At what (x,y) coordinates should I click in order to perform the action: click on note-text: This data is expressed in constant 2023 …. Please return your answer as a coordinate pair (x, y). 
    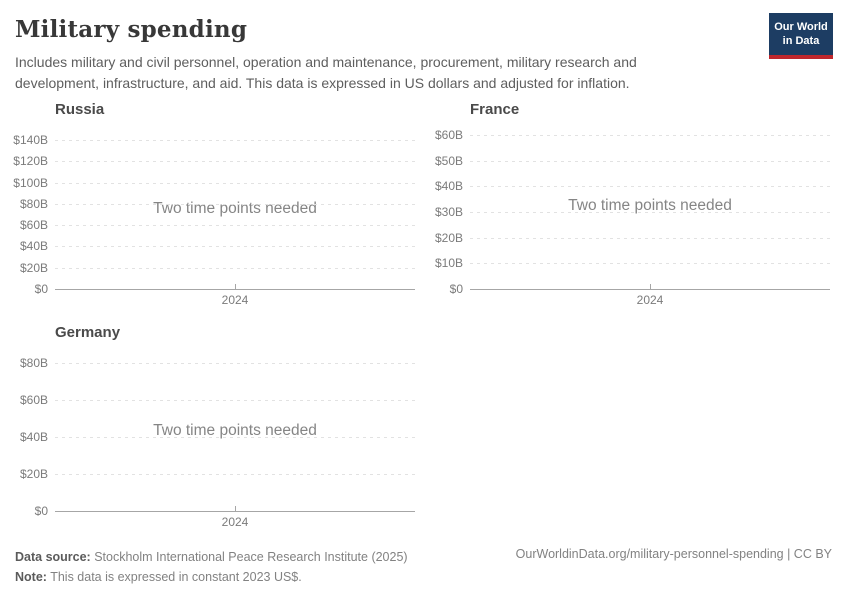
    Looking at the image, I should click on (174, 577).